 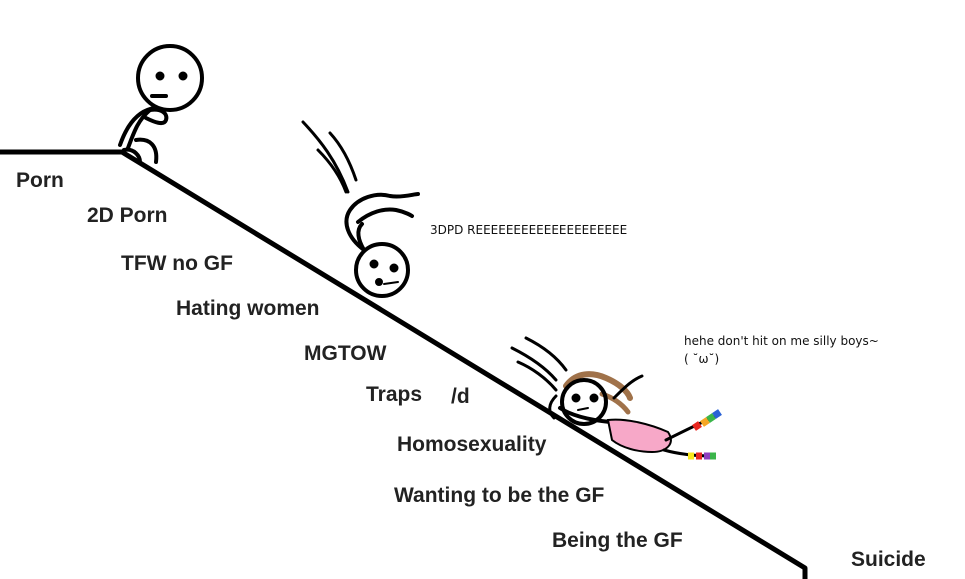 I want to click on label-tfw-no-gf: TFW no GF, so click(x=177, y=263).